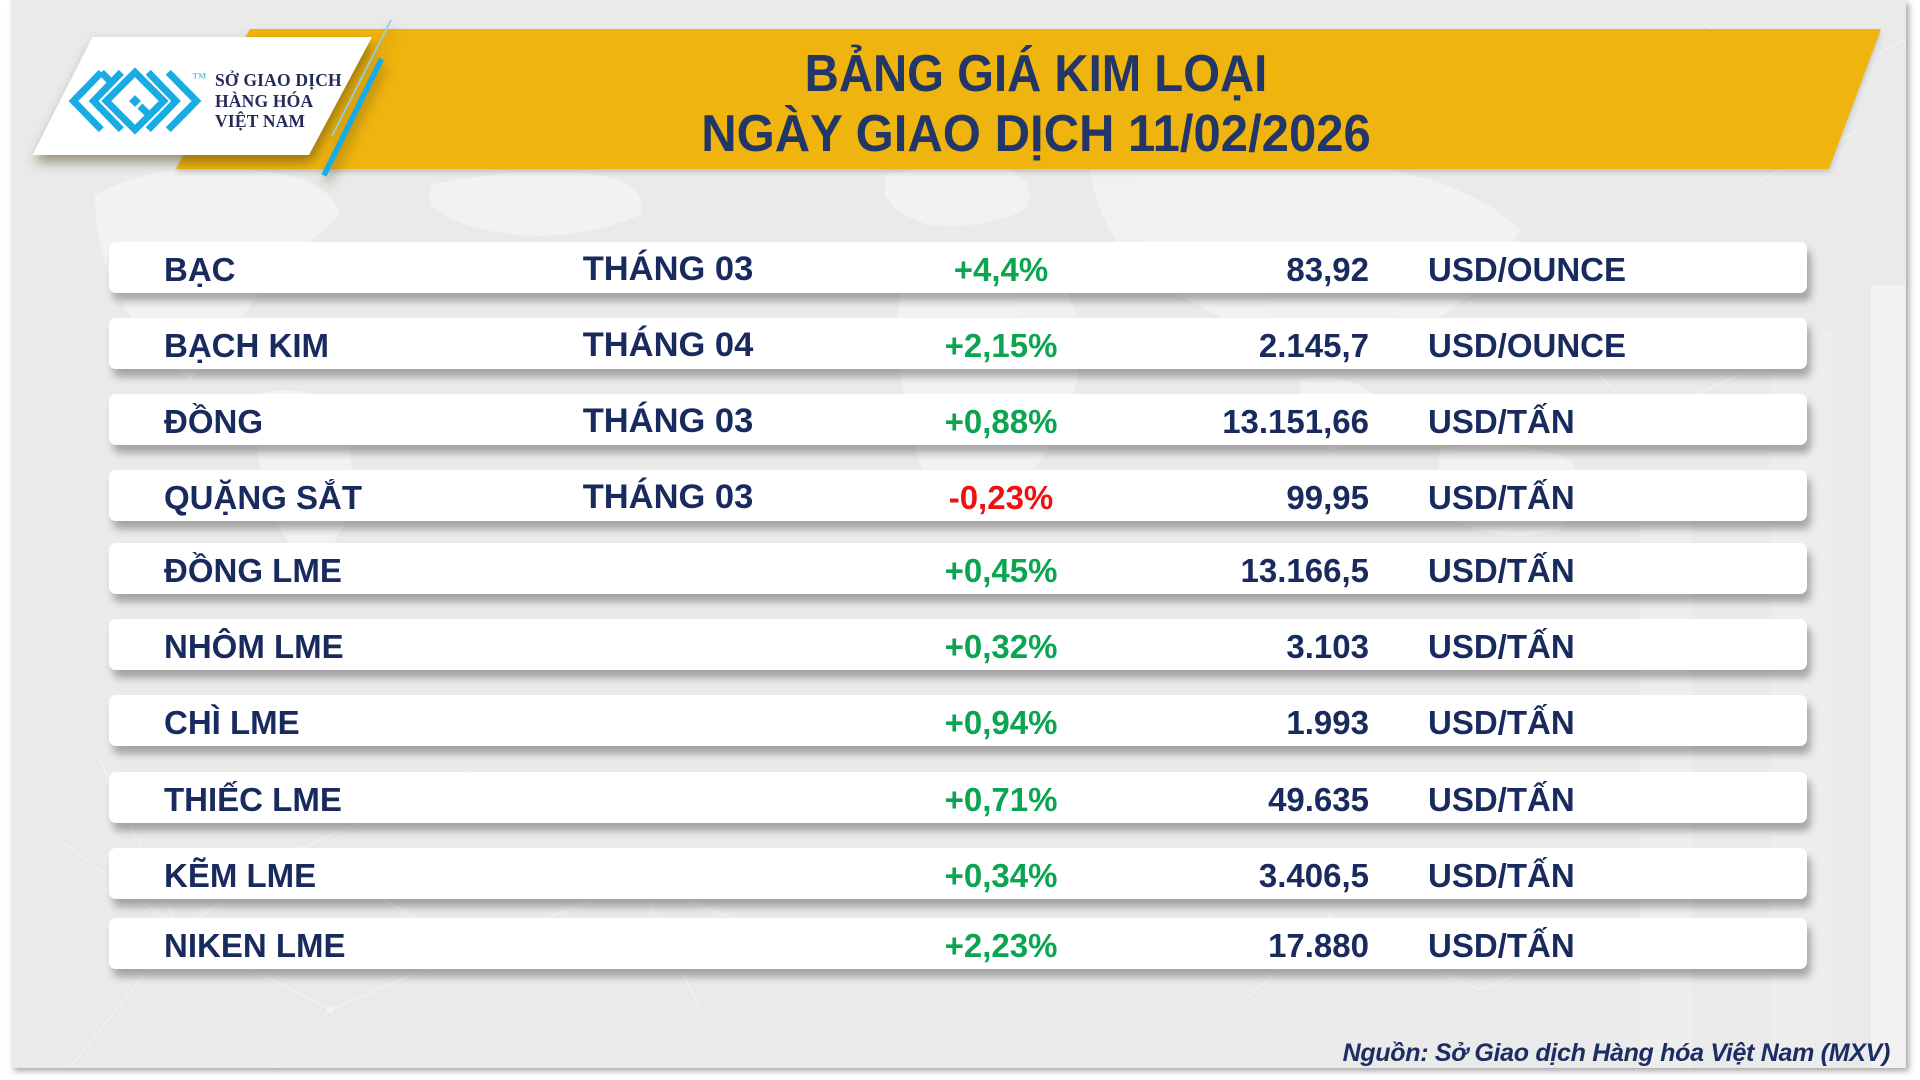 Image resolution: width=1920 pixels, height=1080 pixels. Describe the element at coordinates (200, 76) in the screenshot. I see `svg-text: TM` at that location.